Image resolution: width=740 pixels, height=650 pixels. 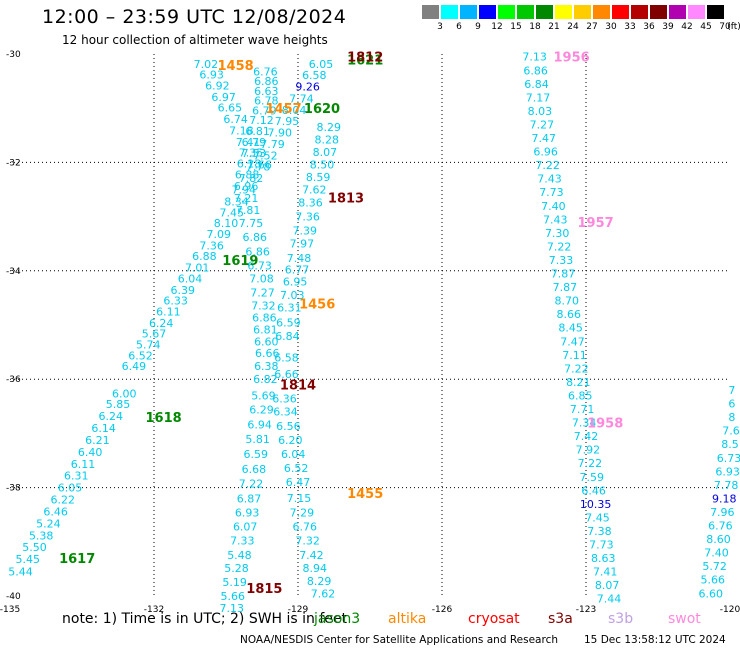 What do you see at coordinates (337, 619) in the screenshot?
I see `legend-item-jason3: jason3` at bounding box center [337, 619].